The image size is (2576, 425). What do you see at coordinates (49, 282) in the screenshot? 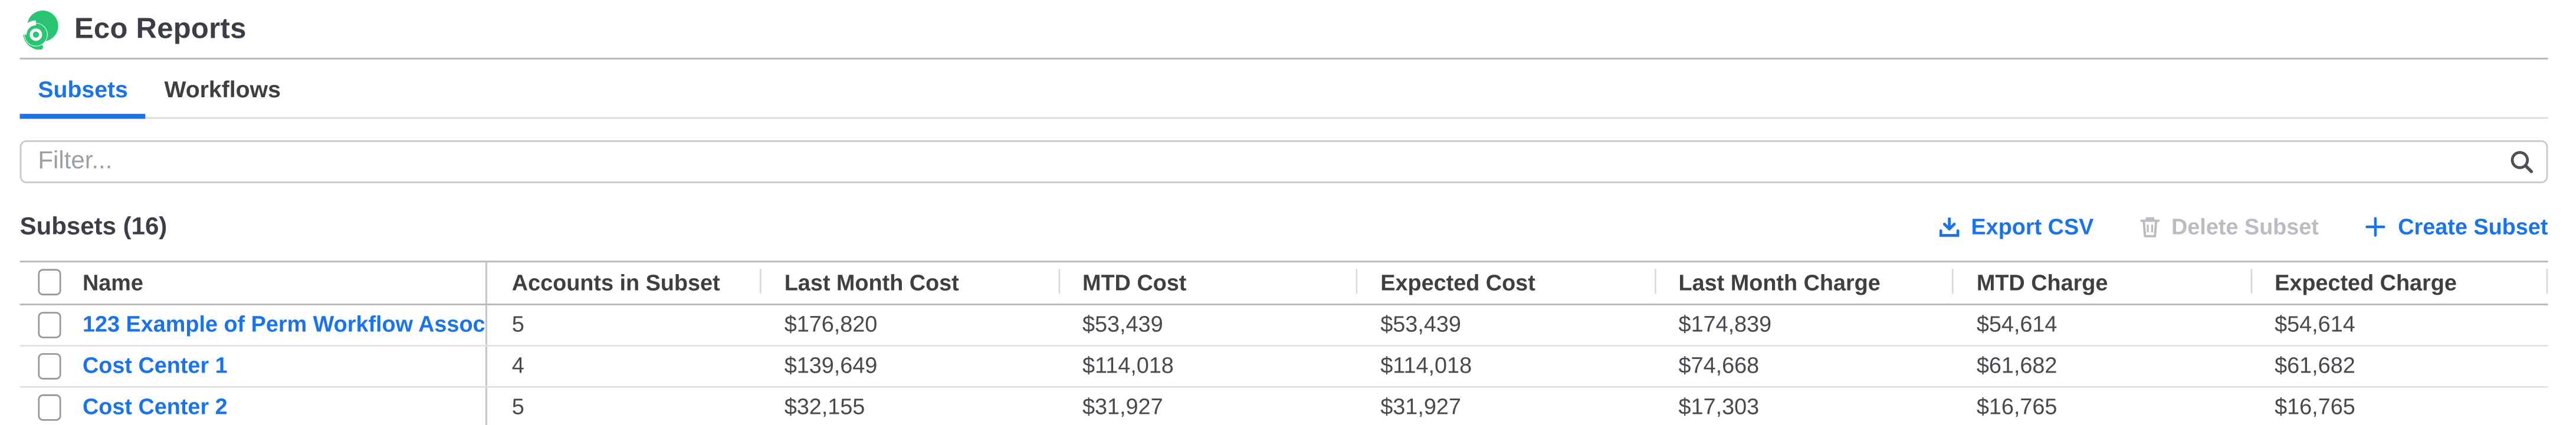
I see `select-all-checkbox` at bounding box center [49, 282].